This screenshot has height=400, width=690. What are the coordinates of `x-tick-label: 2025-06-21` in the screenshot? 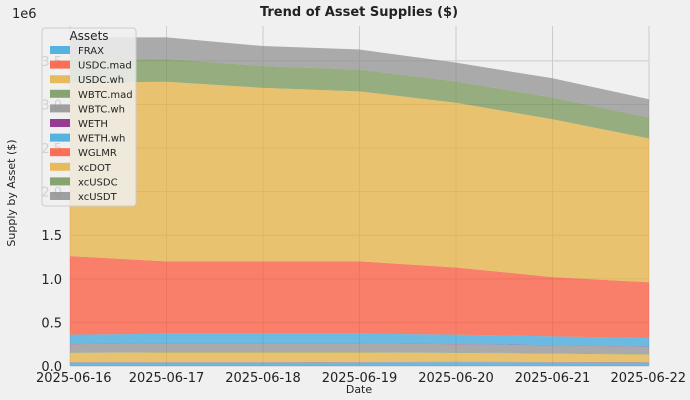 It's located at (553, 378).